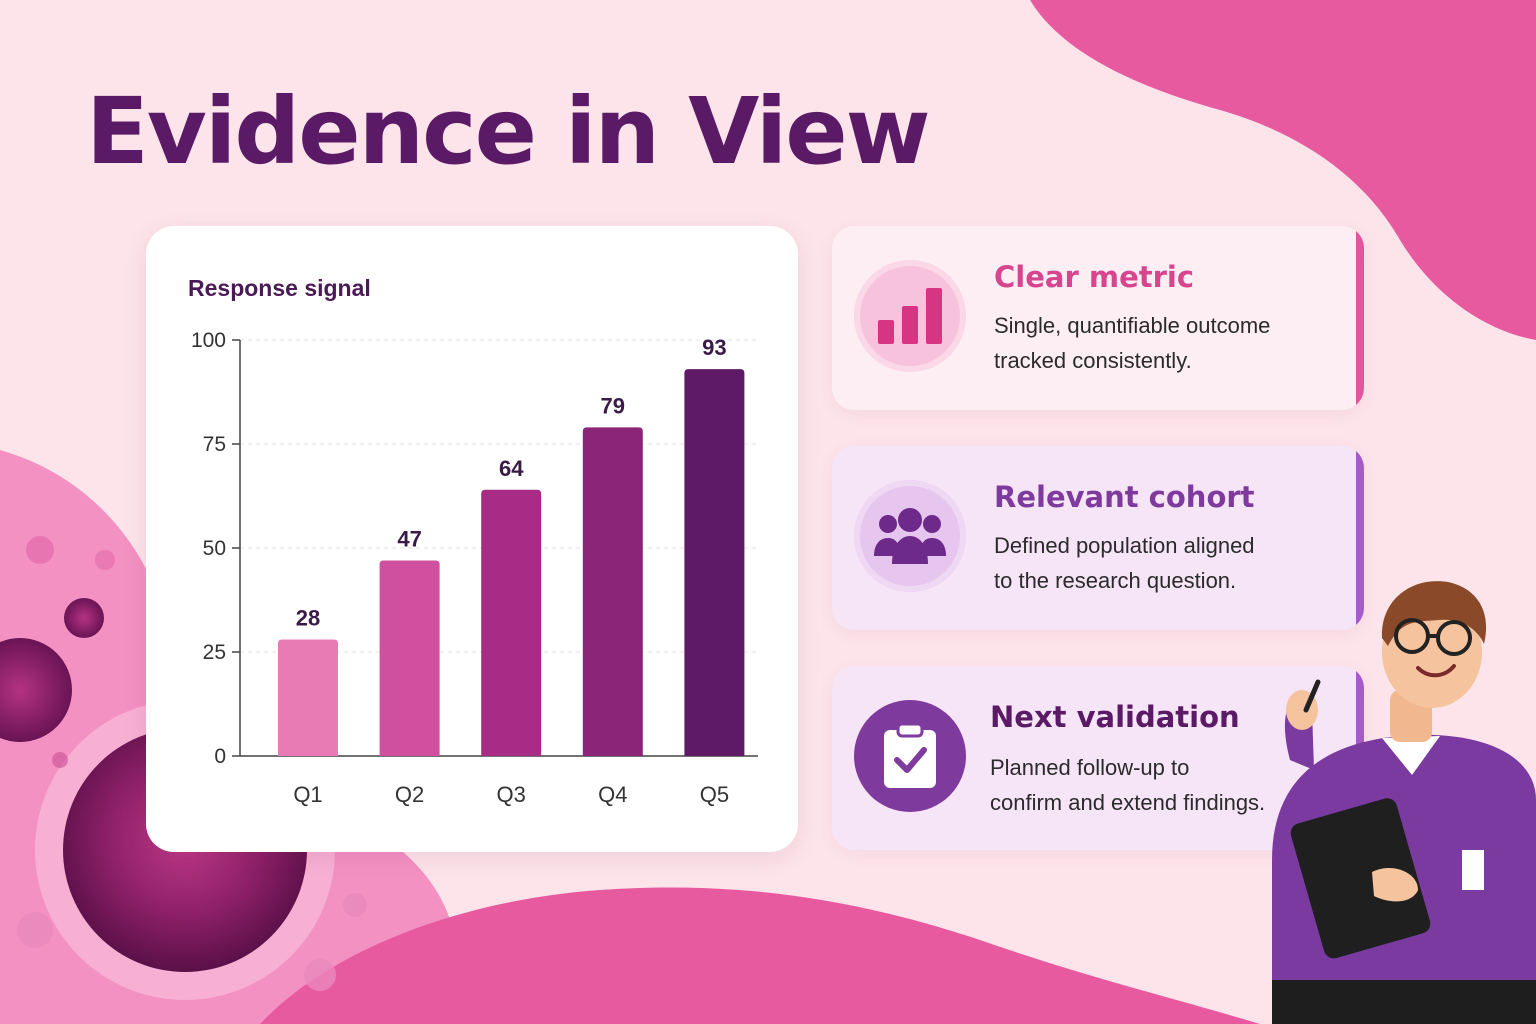 The width and height of the screenshot is (1536, 1024). I want to click on page-title: Evidence in View, so click(508, 131).